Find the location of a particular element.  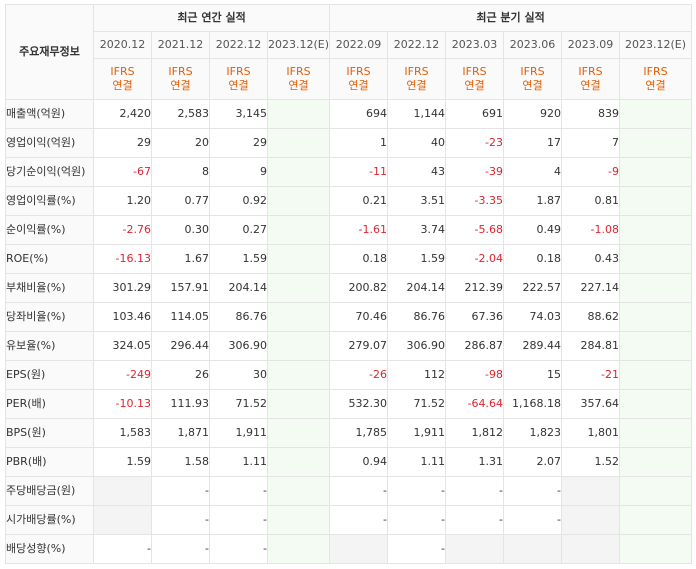

value-cell: 0.27 is located at coordinates (238, 230).